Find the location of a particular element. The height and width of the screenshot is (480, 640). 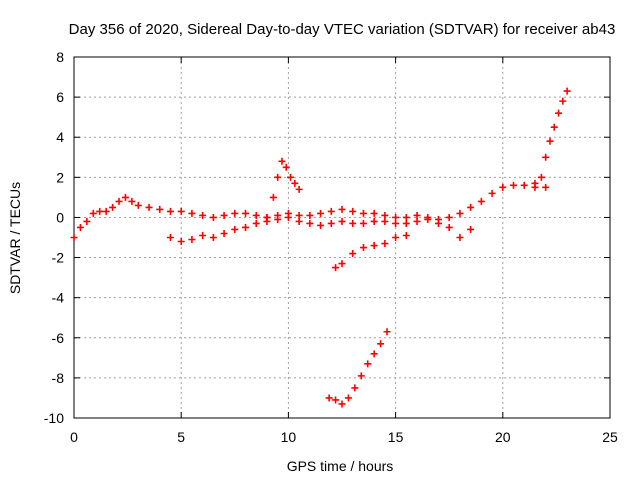

series-segment-12-15h is located at coordinates (371, 251).